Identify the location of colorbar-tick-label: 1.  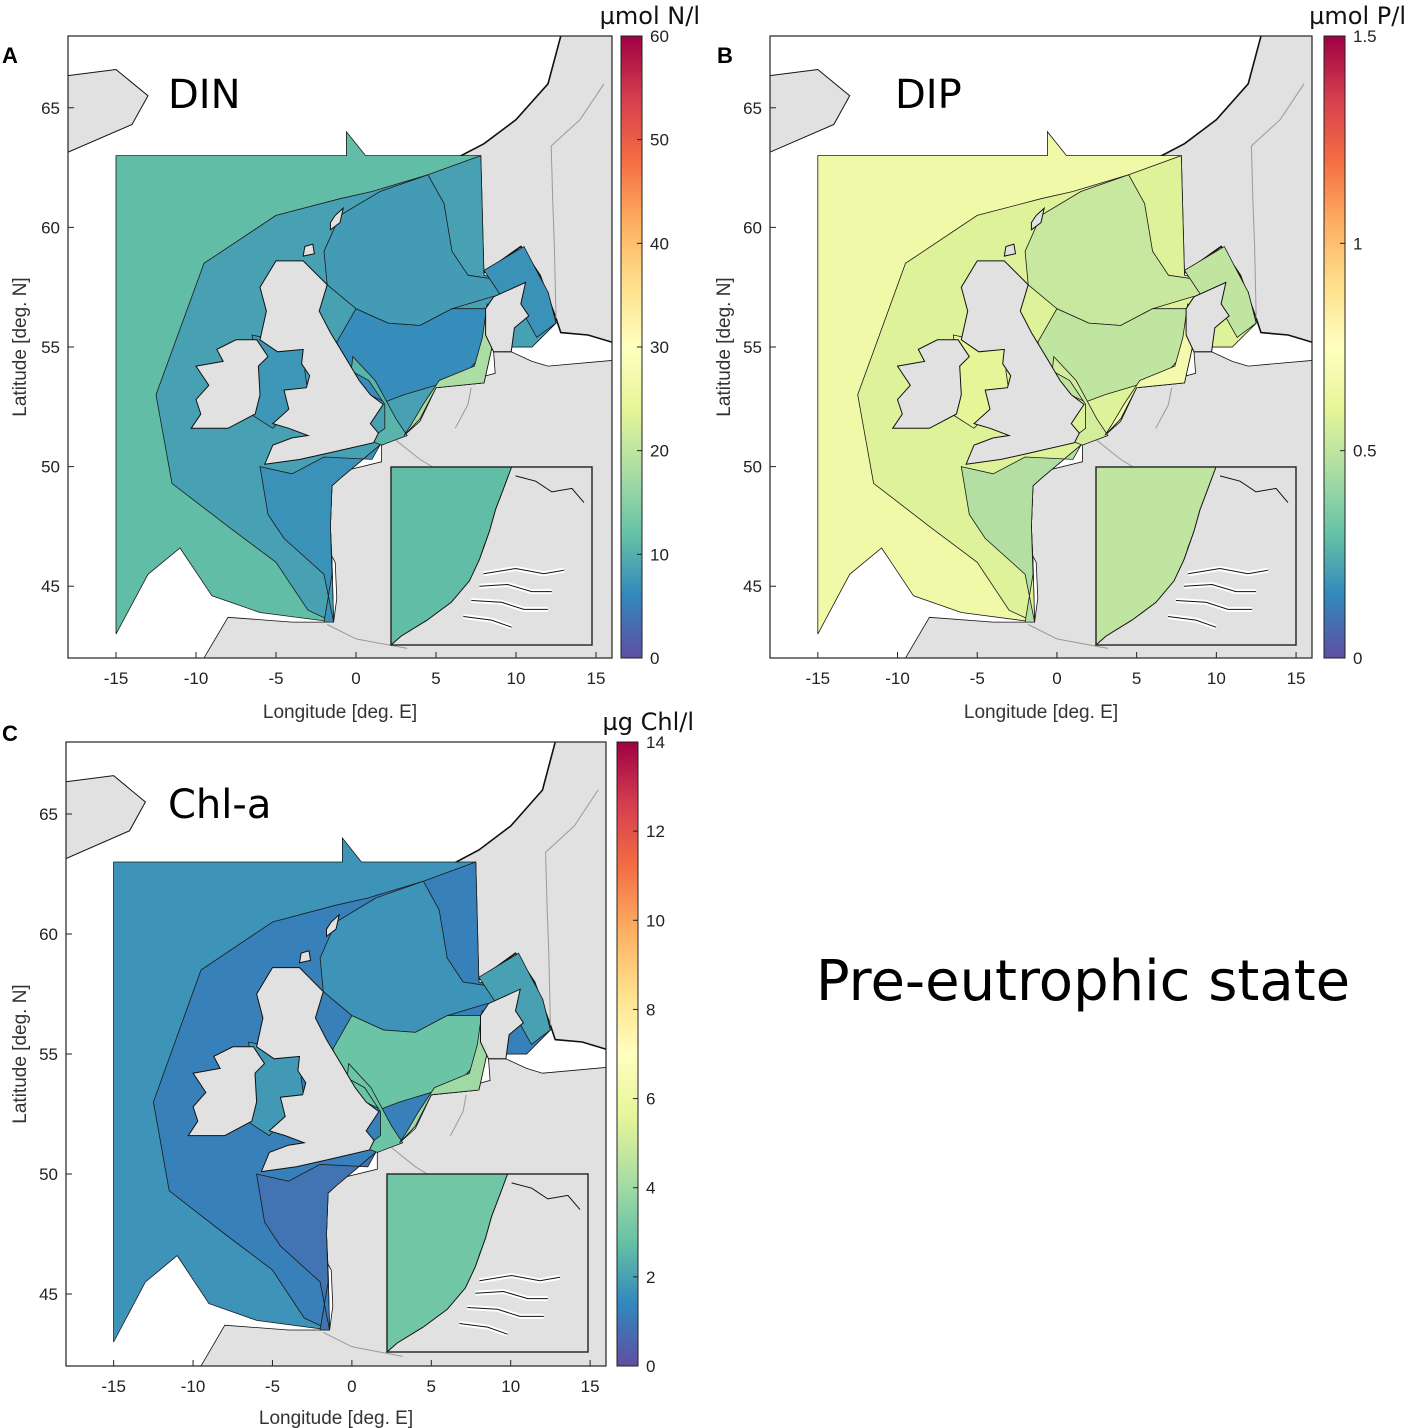
(1357, 243).